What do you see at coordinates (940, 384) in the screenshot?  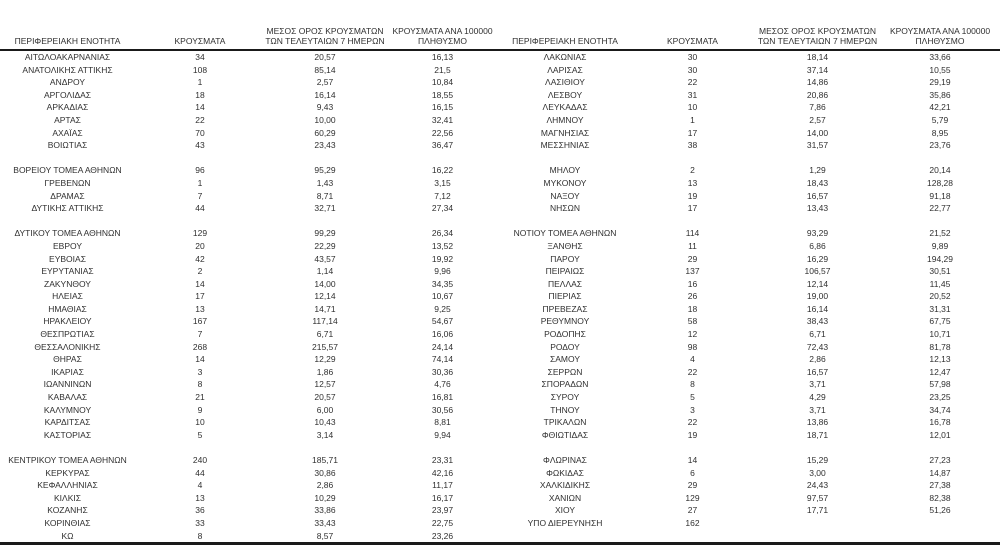 I see `cell-cases-per-100k: 57,98` at bounding box center [940, 384].